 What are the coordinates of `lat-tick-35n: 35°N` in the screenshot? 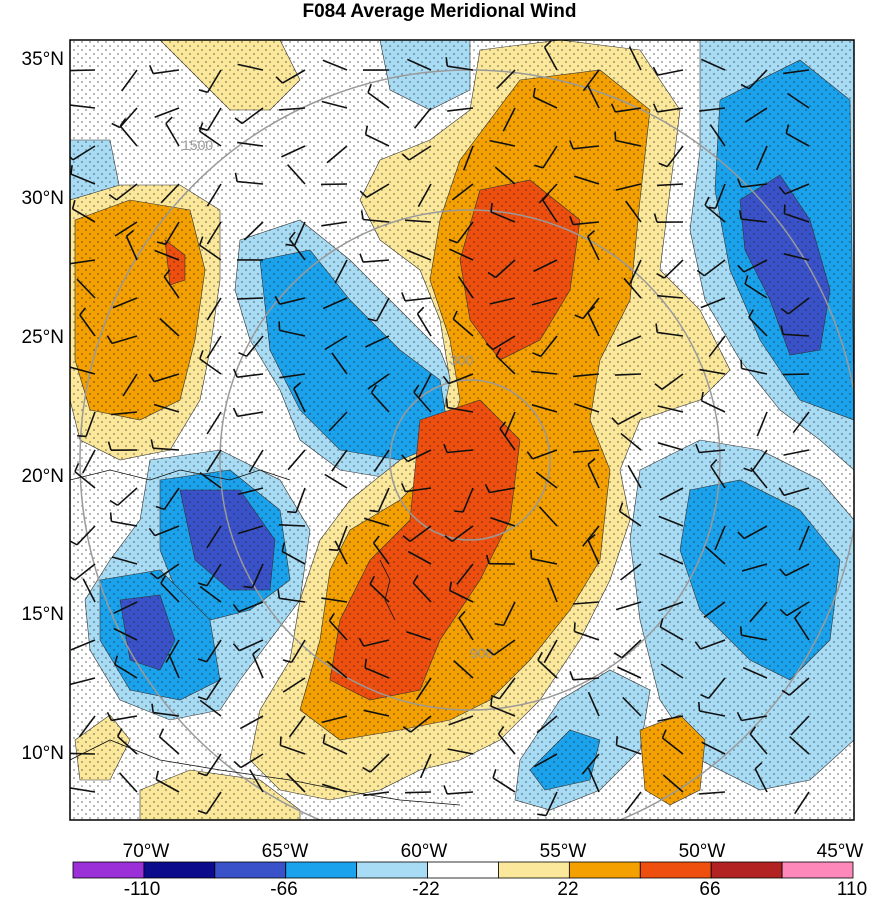 It's located at (43, 59).